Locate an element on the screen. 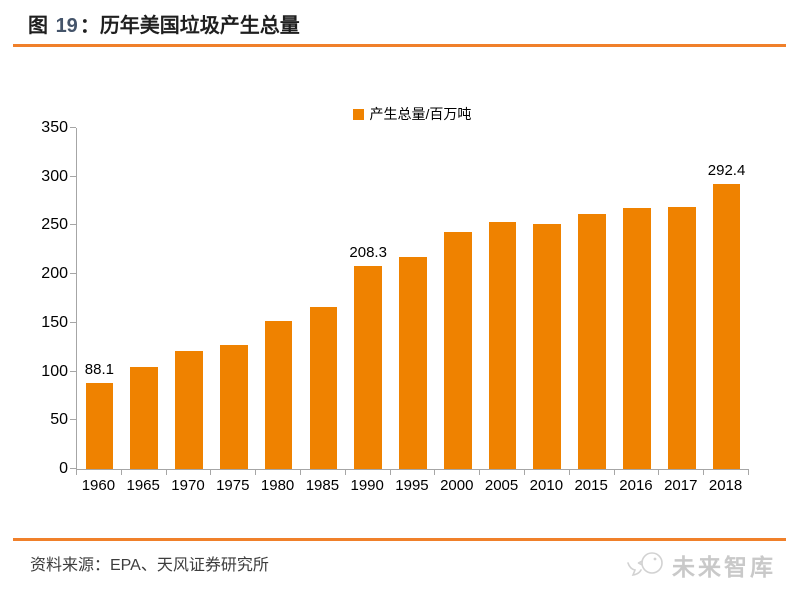 Image resolution: width=794 pixels, height=589 pixels. x-tick-label: 1990 is located at coordinates (367, 485).